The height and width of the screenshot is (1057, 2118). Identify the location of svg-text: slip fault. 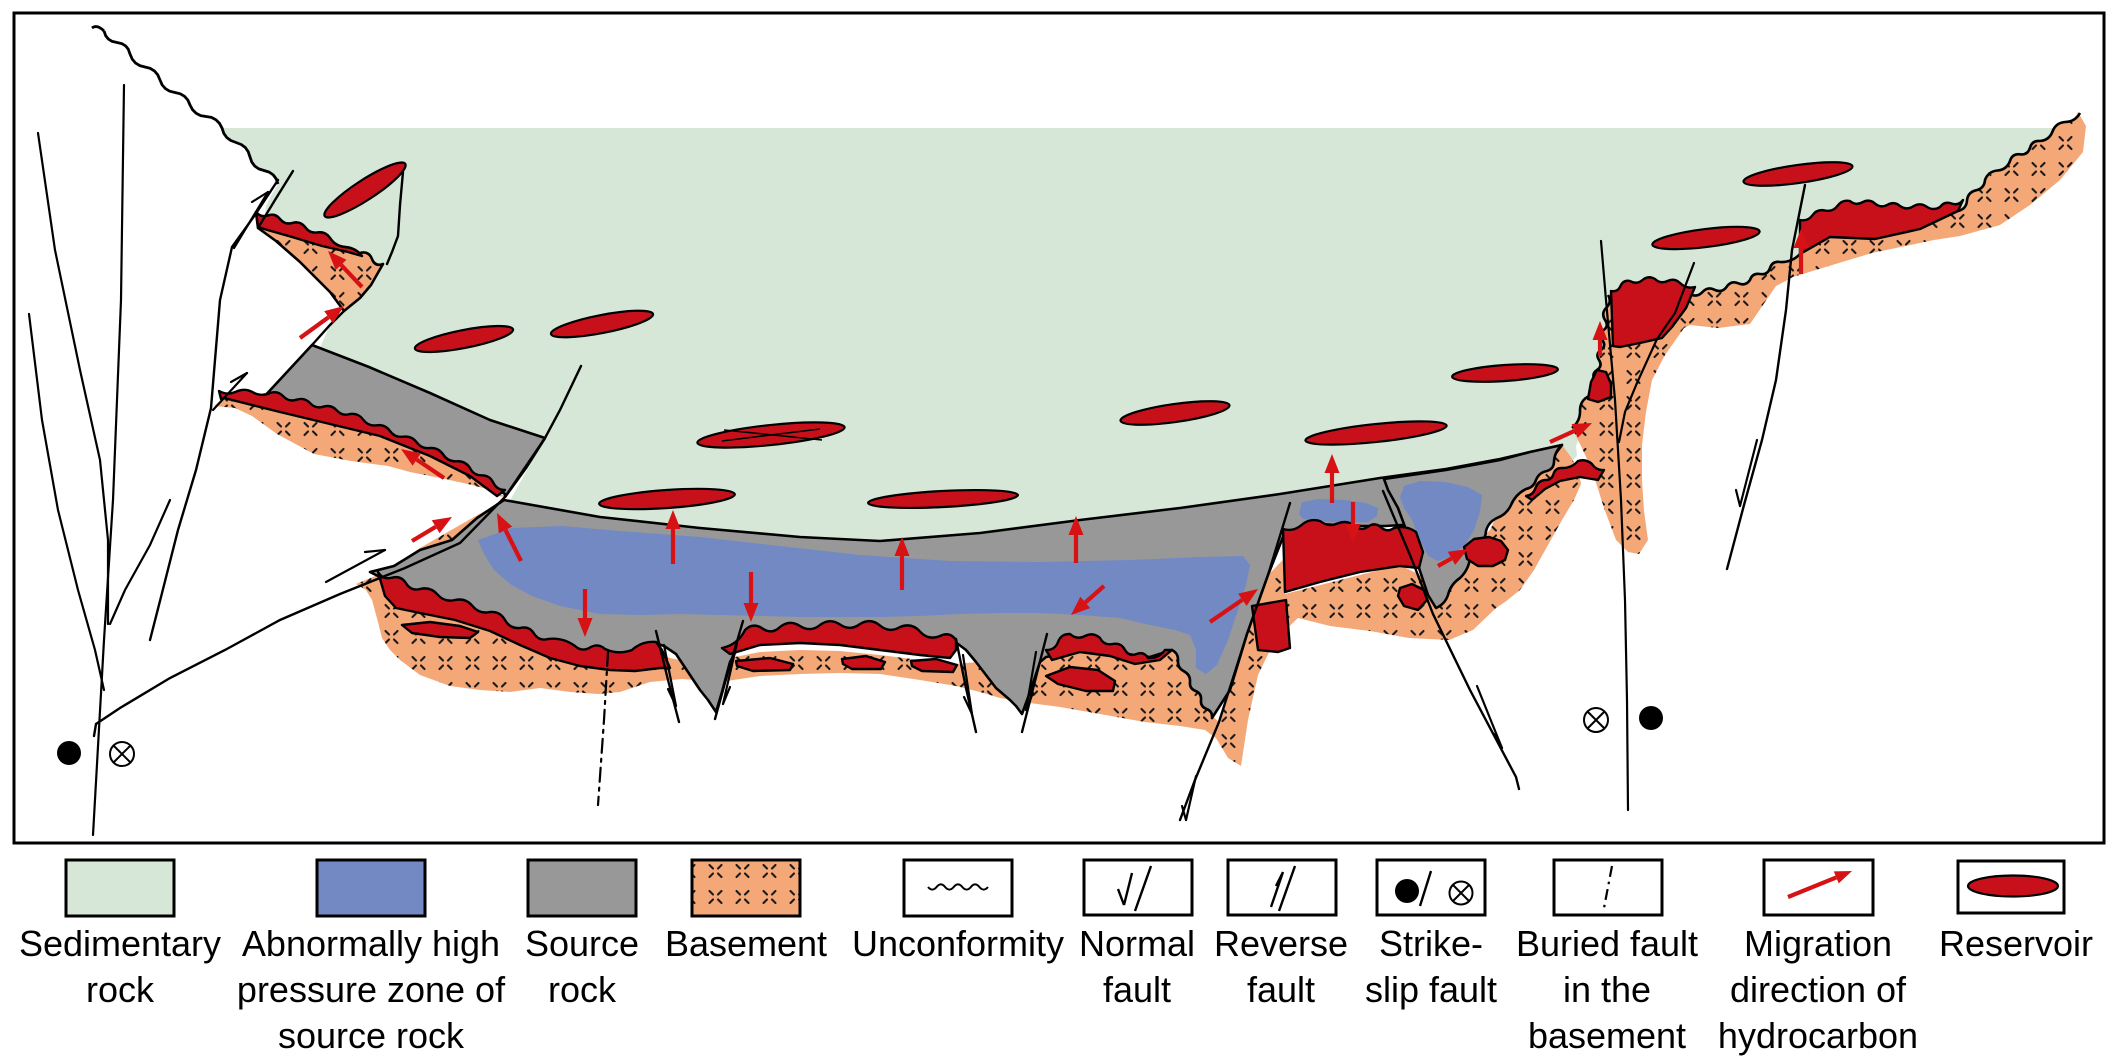
(1431, 989).